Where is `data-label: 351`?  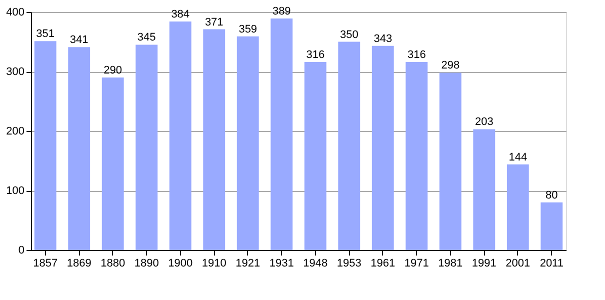
data-label: 351 is located at coordinates (45, 34).